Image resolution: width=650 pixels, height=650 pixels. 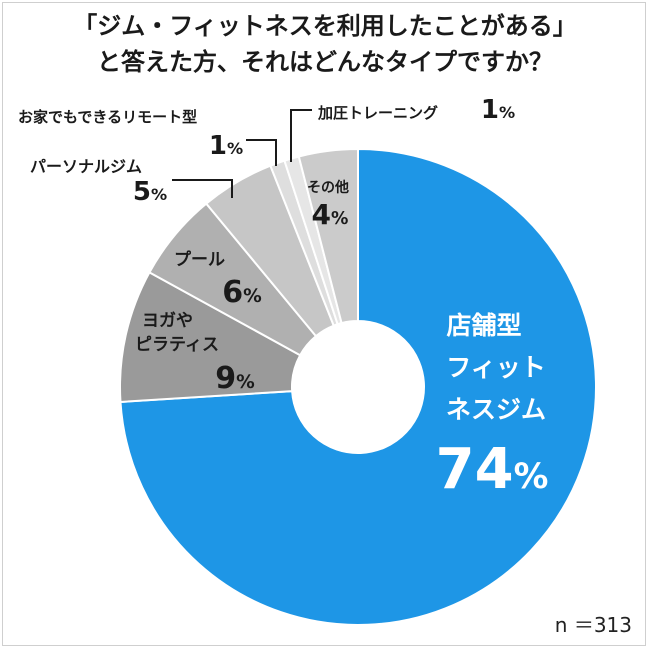 I want to click on slice-label-0-line-3: ネスジム, so click(x=496, y=409).